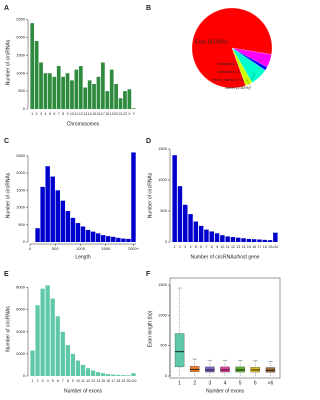 The image size is (320, 400). What do you see at coordinates (90, 114) in the screenshot?
I see `x-tick-label: 14` at bounding box center [90, 114].